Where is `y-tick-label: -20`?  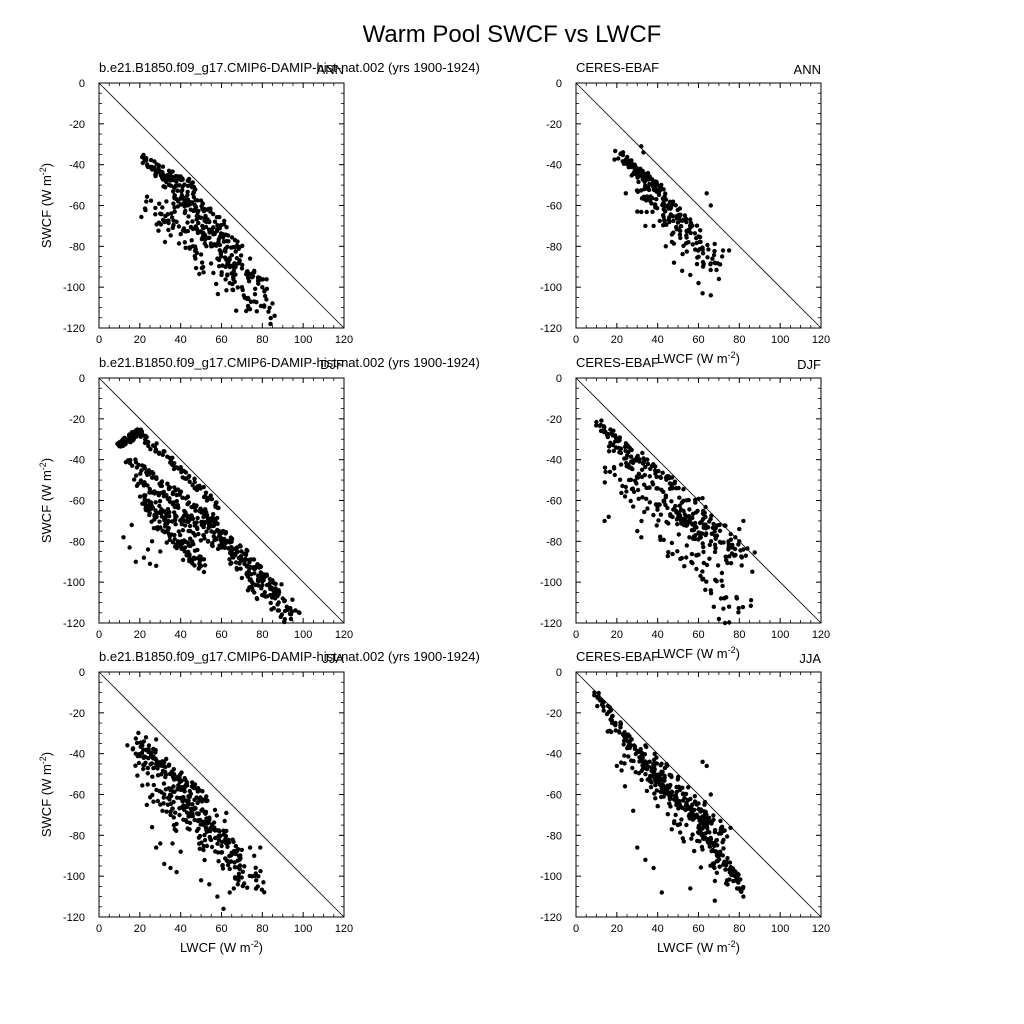
y-tick-label: -20 is located at coordinates (554, 125).